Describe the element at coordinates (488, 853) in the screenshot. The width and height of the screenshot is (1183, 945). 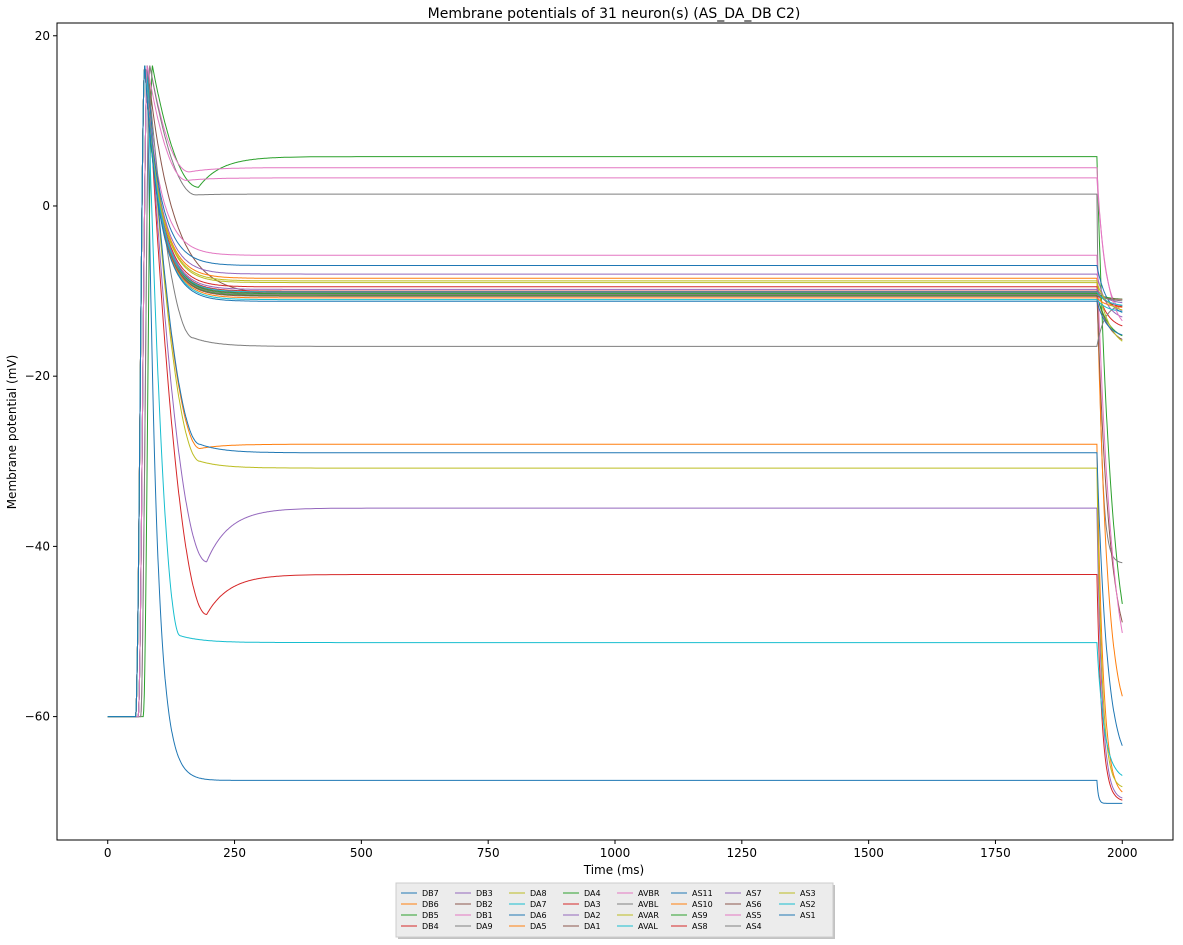
I see `x-tick-label: 750` at that location.